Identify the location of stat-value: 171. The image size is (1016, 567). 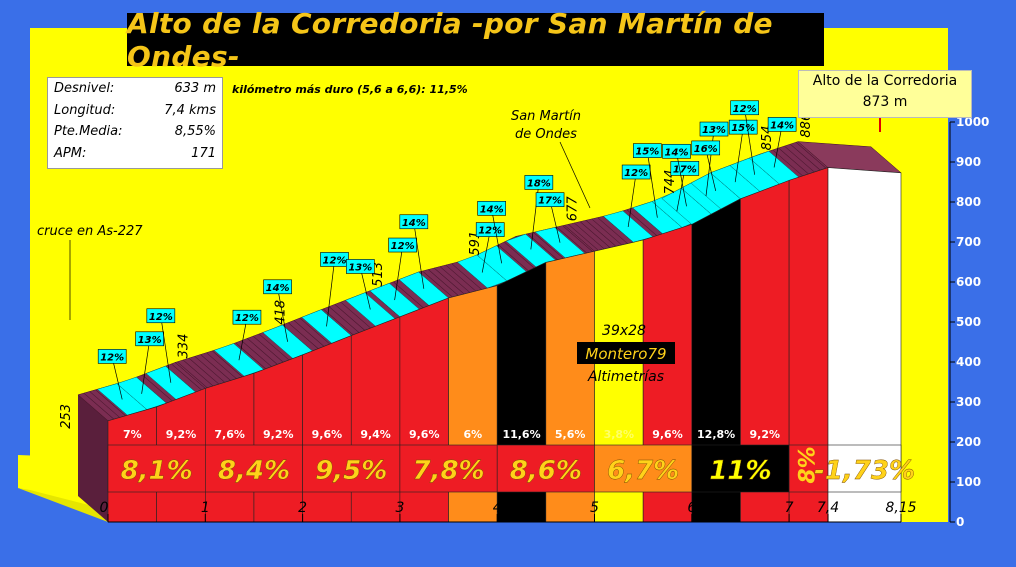
(203, 153).